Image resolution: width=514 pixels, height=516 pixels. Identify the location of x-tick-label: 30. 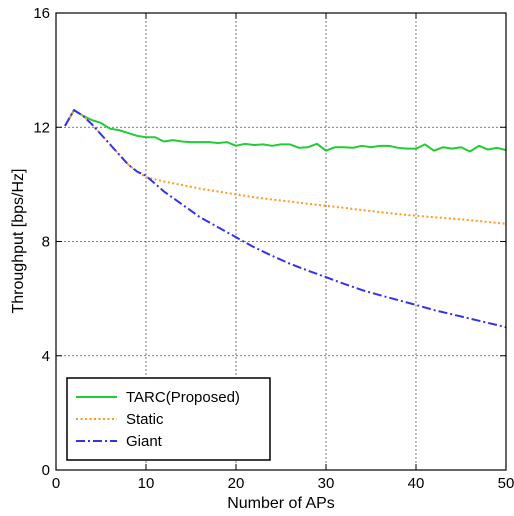
(326, 483).